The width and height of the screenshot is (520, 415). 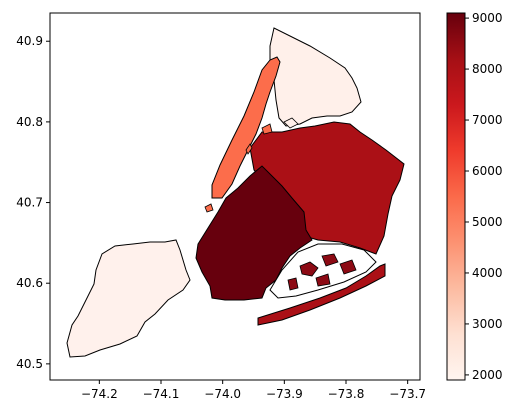 I want to click on x-tick-label: −74.0, so click(x=222, y=394).